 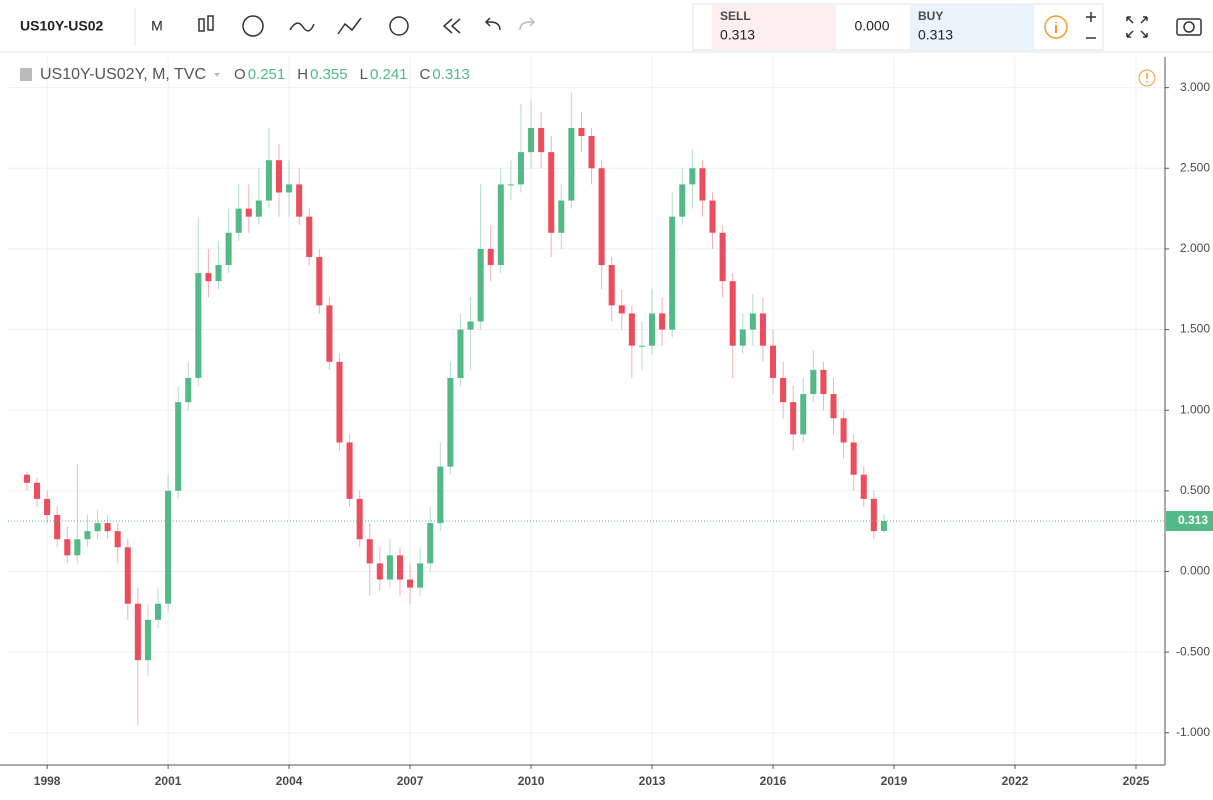 What do you see at coordinates (1193, 732) in the screenshot?
I see `y-tick-label: -1.000` at bounding box center [1193, 732].